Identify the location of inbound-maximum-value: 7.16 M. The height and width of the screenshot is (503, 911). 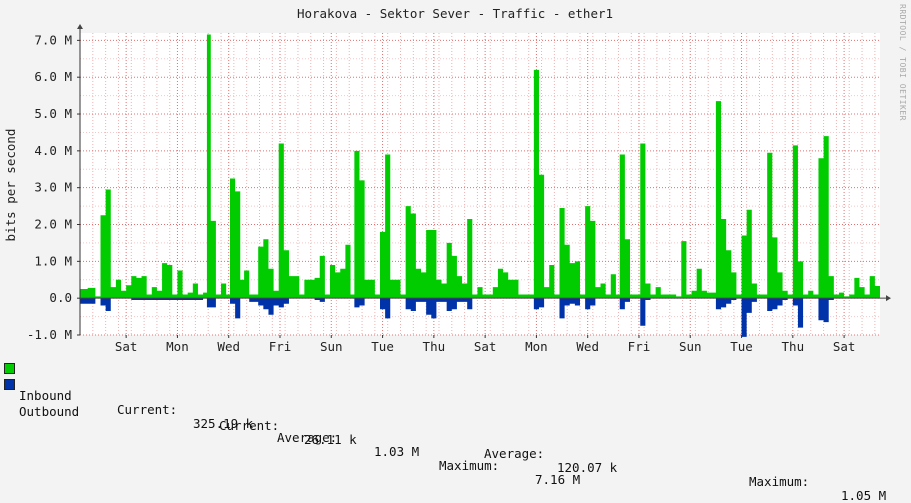
(558, 479).